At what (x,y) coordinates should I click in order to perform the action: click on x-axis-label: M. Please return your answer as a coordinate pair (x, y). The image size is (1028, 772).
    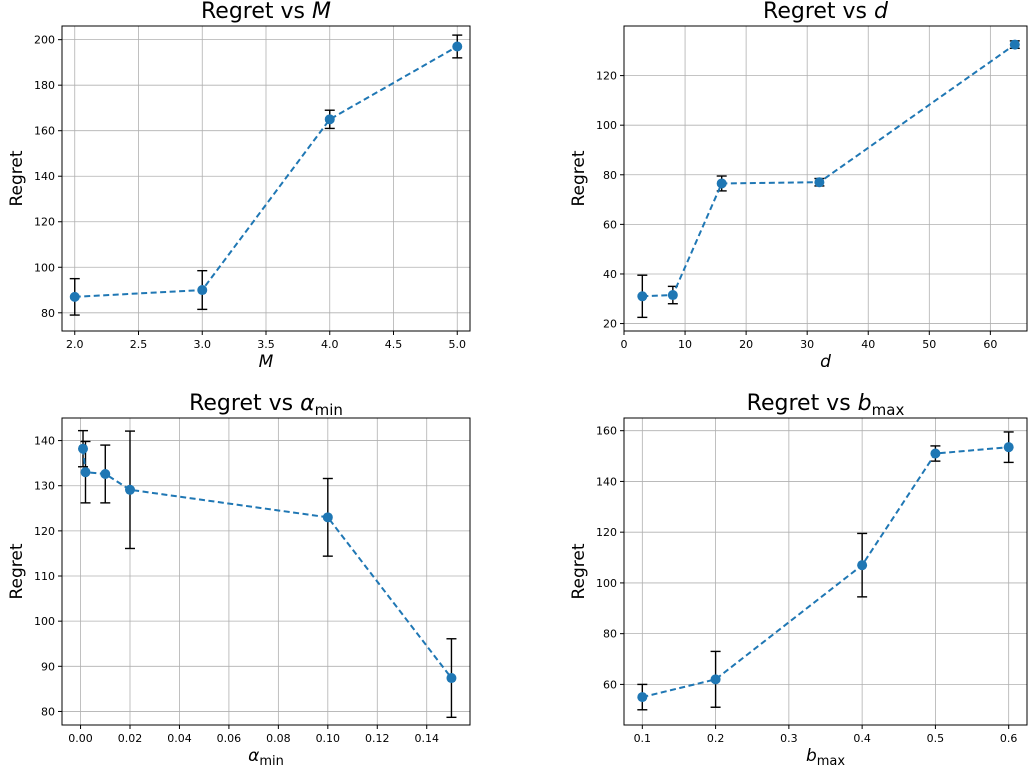
    Looking at the image, I should click on (266, 362).